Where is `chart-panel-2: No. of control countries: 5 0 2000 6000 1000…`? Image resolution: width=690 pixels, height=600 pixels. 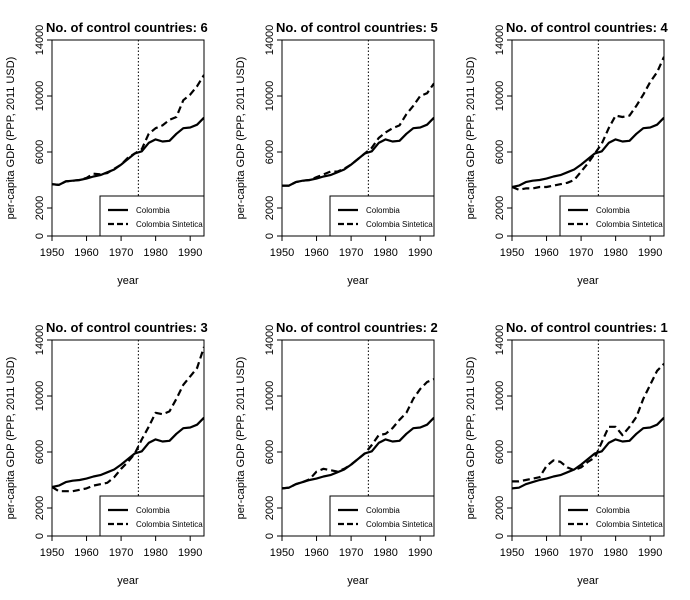
chart-panel-2: No. of control countries: 5 0 2000 6000 1000… is located at coordinates (336, 153).